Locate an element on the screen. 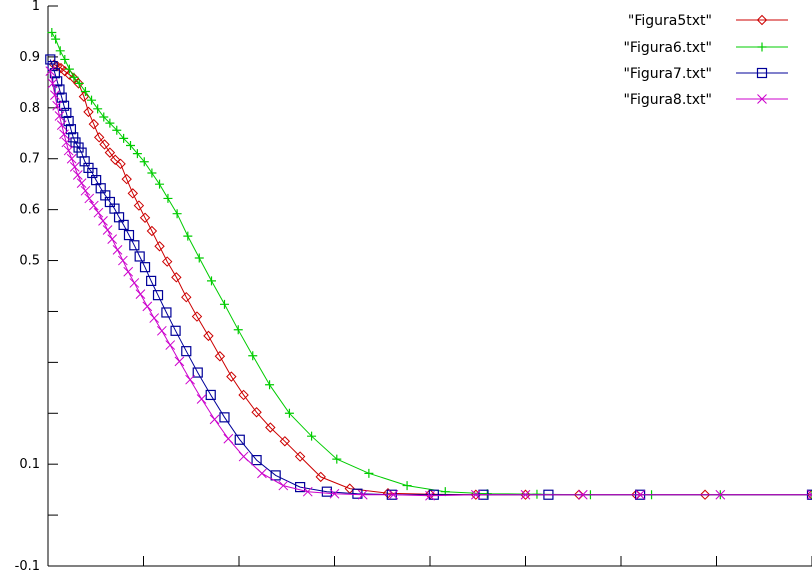 The width and height of the screenshot is (812, 576). y-tick-label: 0.1 is located at coordinates (29, 464).